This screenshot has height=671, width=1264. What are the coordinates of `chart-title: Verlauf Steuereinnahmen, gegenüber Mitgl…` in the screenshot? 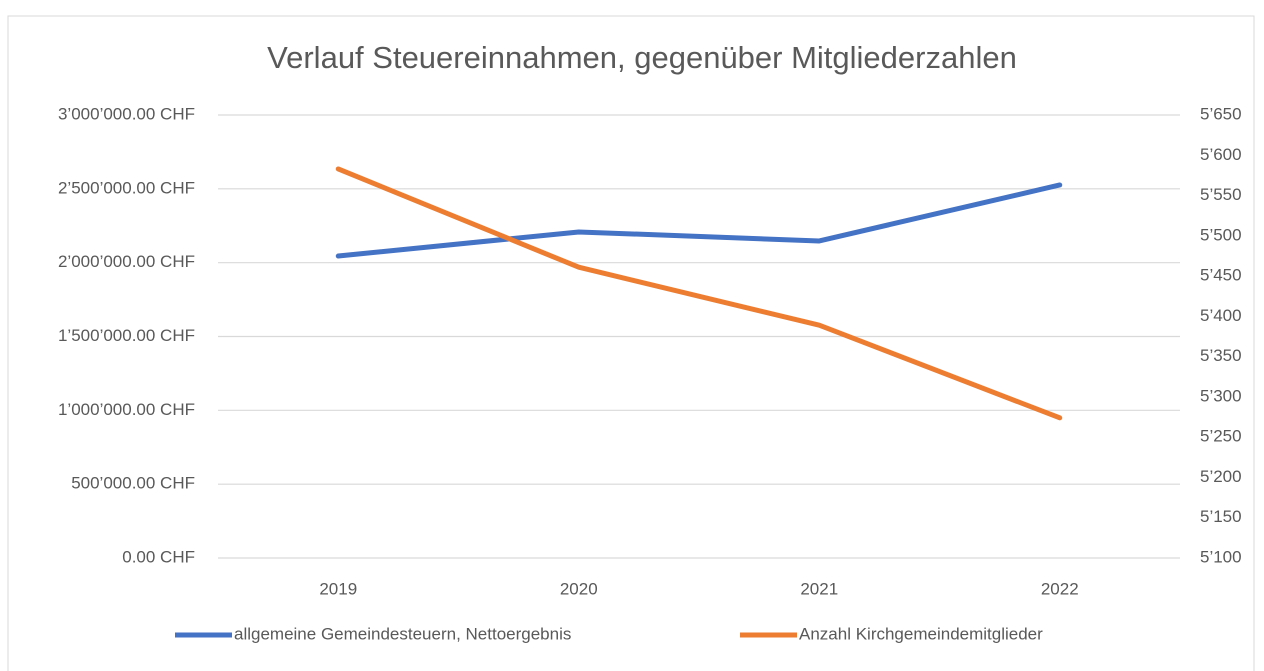 It's located at (642, 57).